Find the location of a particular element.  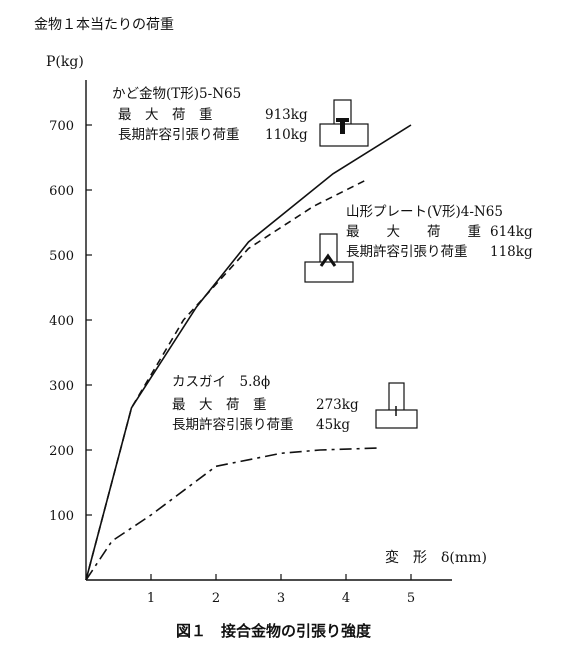

y-tick-label: 600 is located at coordinates (61, 191).